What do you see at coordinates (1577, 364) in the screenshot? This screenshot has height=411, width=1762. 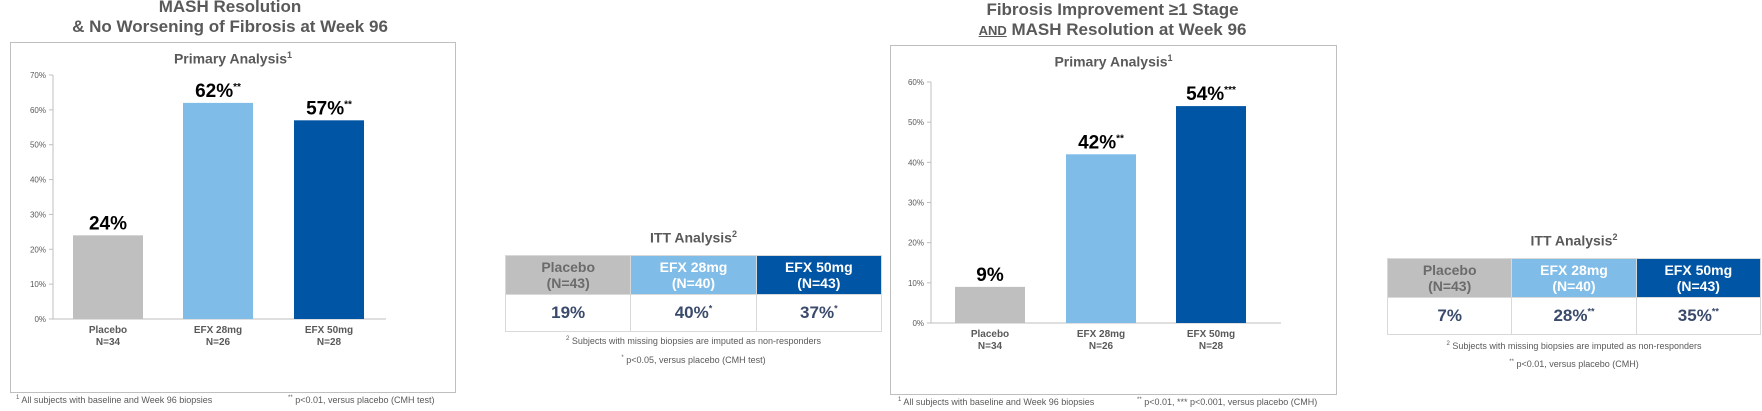 I see `right-itt-note-2-text: p<0.01, versus placebo (CMH)` at bounding box center [1577, 364].